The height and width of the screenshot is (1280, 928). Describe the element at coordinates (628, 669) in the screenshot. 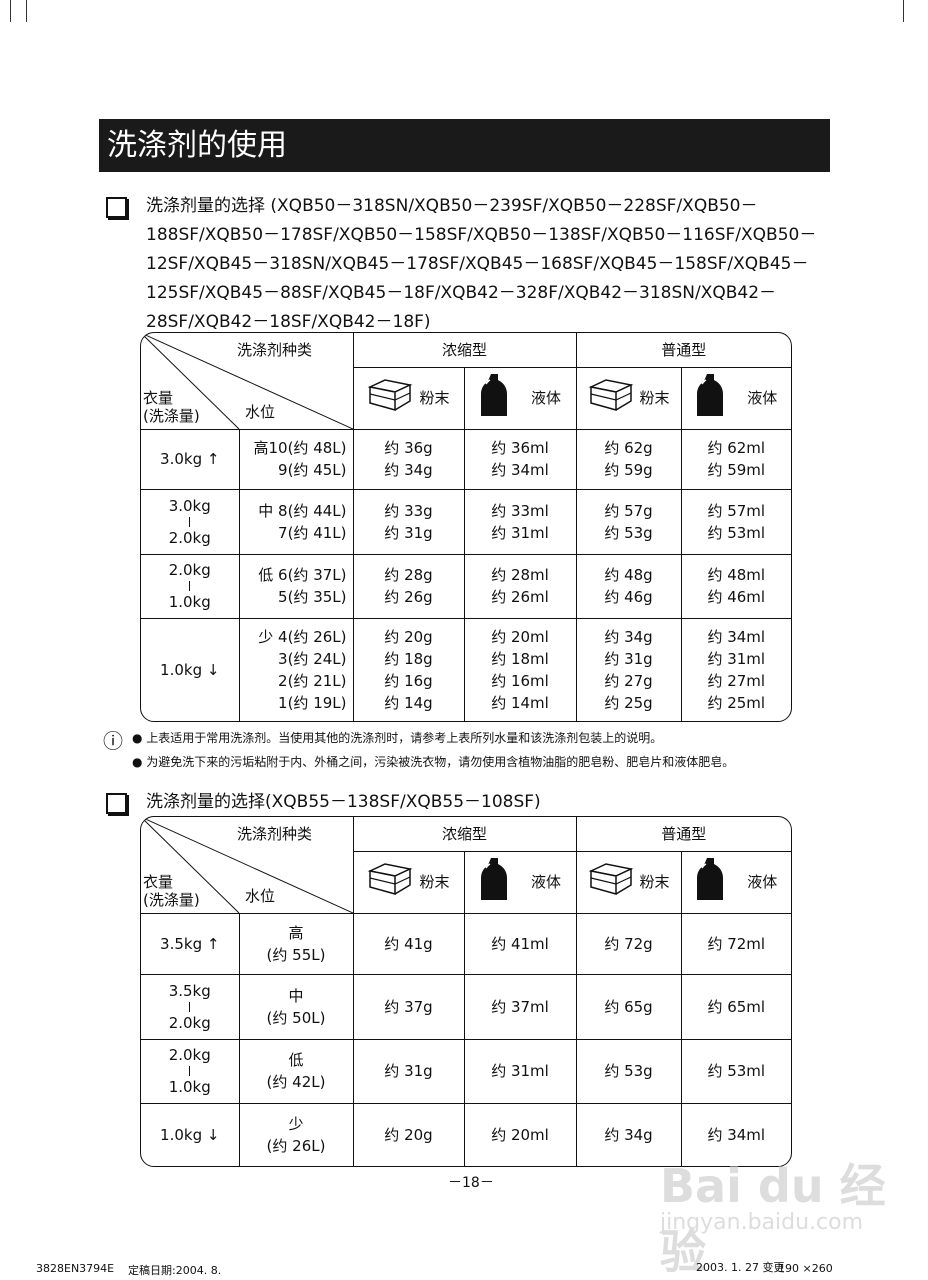

I see `amount-cell: 约 34g 约 31g 约 27g 约 25g` at that location.